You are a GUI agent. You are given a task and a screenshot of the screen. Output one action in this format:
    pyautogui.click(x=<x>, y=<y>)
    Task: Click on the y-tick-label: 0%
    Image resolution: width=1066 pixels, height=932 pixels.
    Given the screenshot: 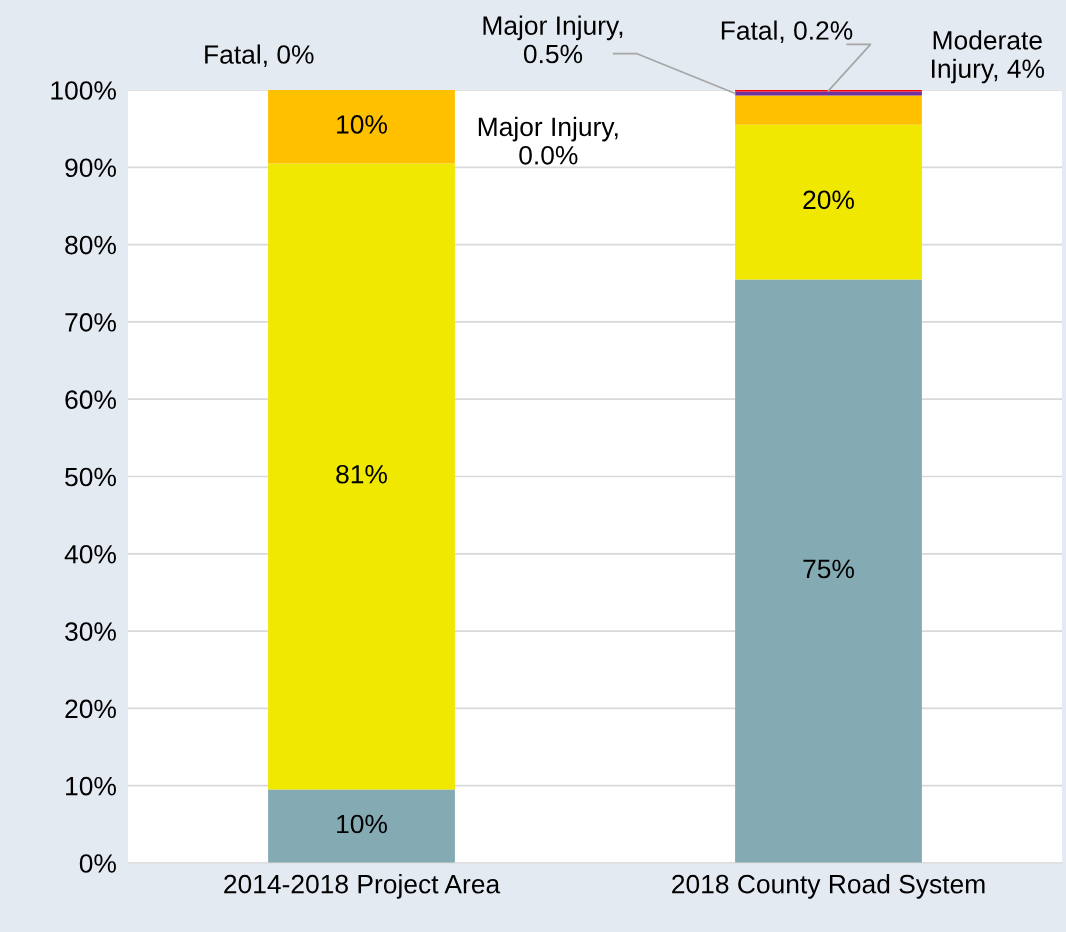 What is the action you would take?
    pyautogui.click(x=97, y=863)
    